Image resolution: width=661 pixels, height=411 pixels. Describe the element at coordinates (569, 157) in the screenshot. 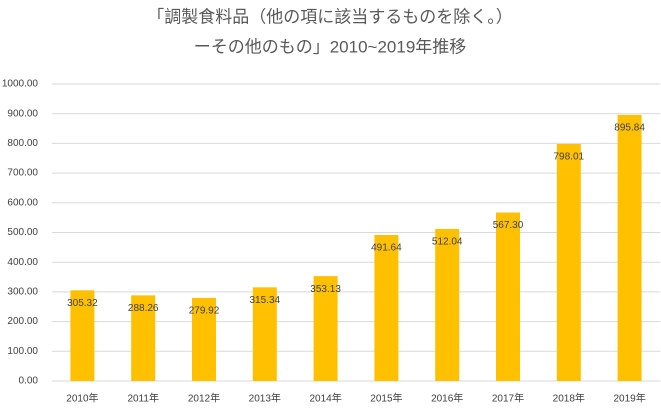

I see `value-label: 798.01` at that location.